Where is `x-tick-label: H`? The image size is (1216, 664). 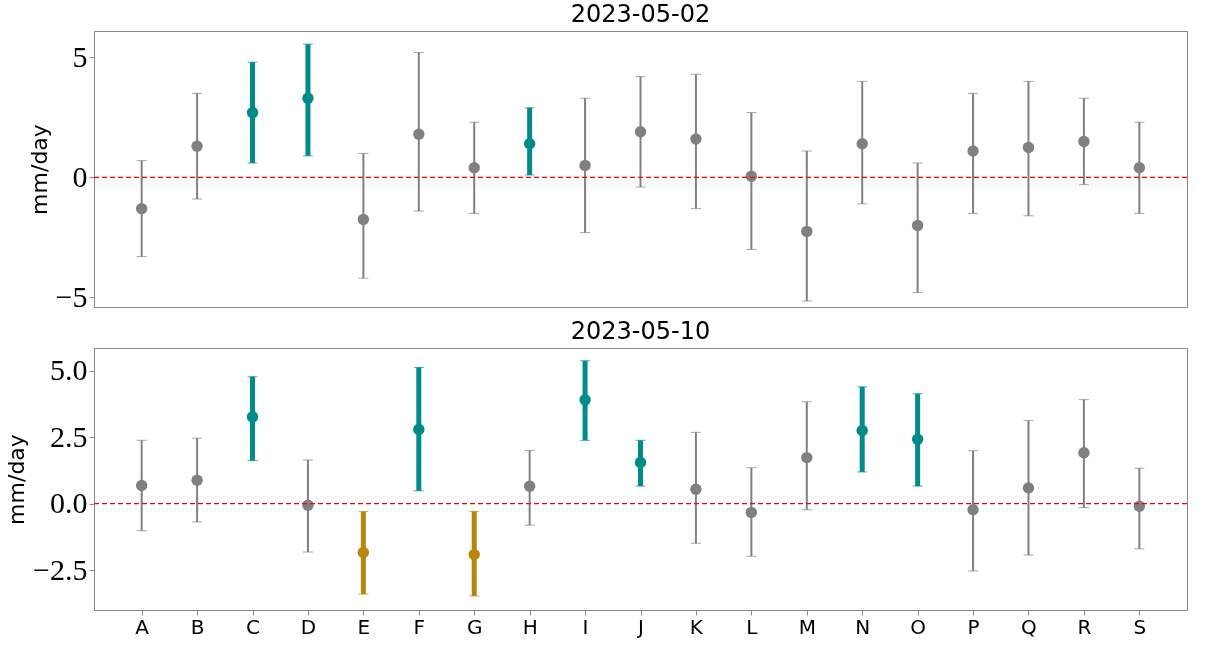 x-tick-label: H is located at coordinates (530, 626).